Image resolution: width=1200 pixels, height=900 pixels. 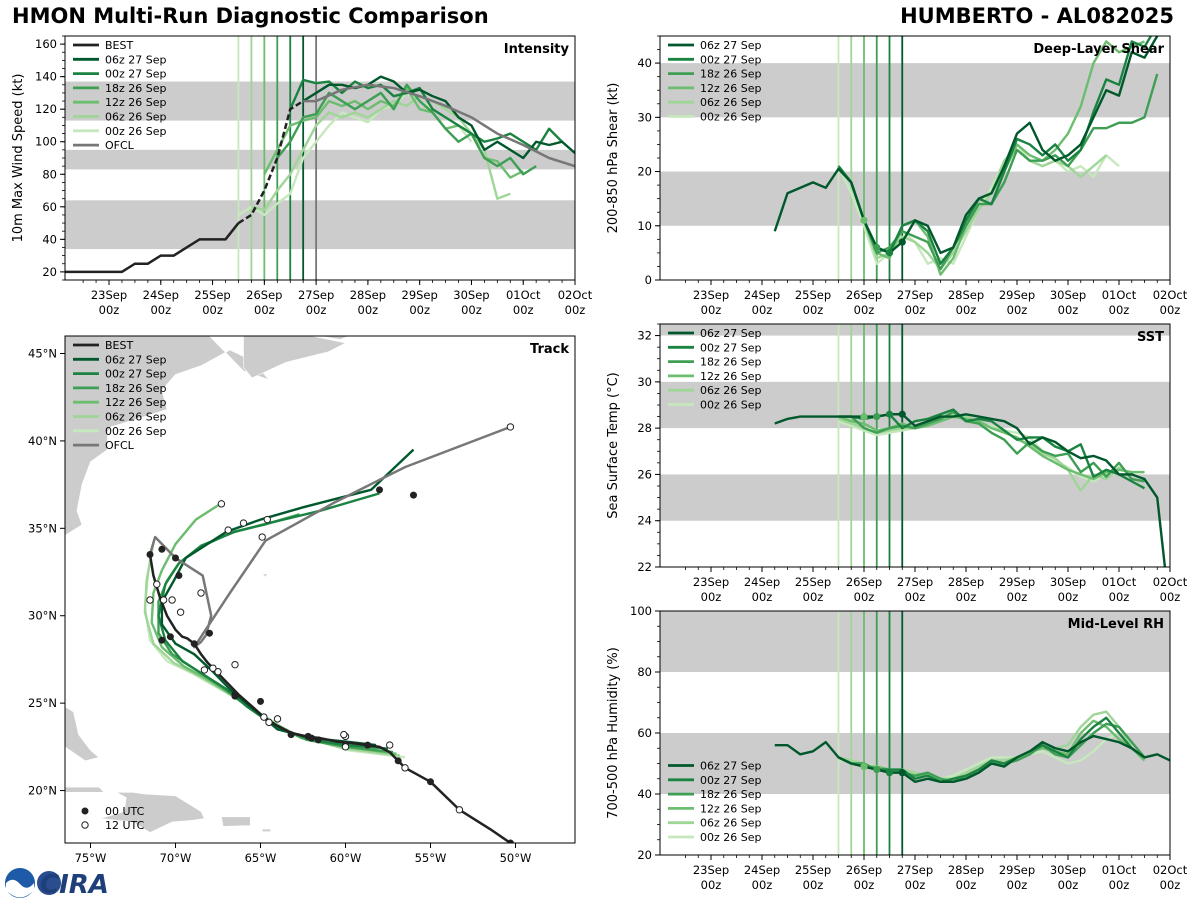 I want to click on sst-xtick-label-day: 27Sep, so click(x=915, y=582).